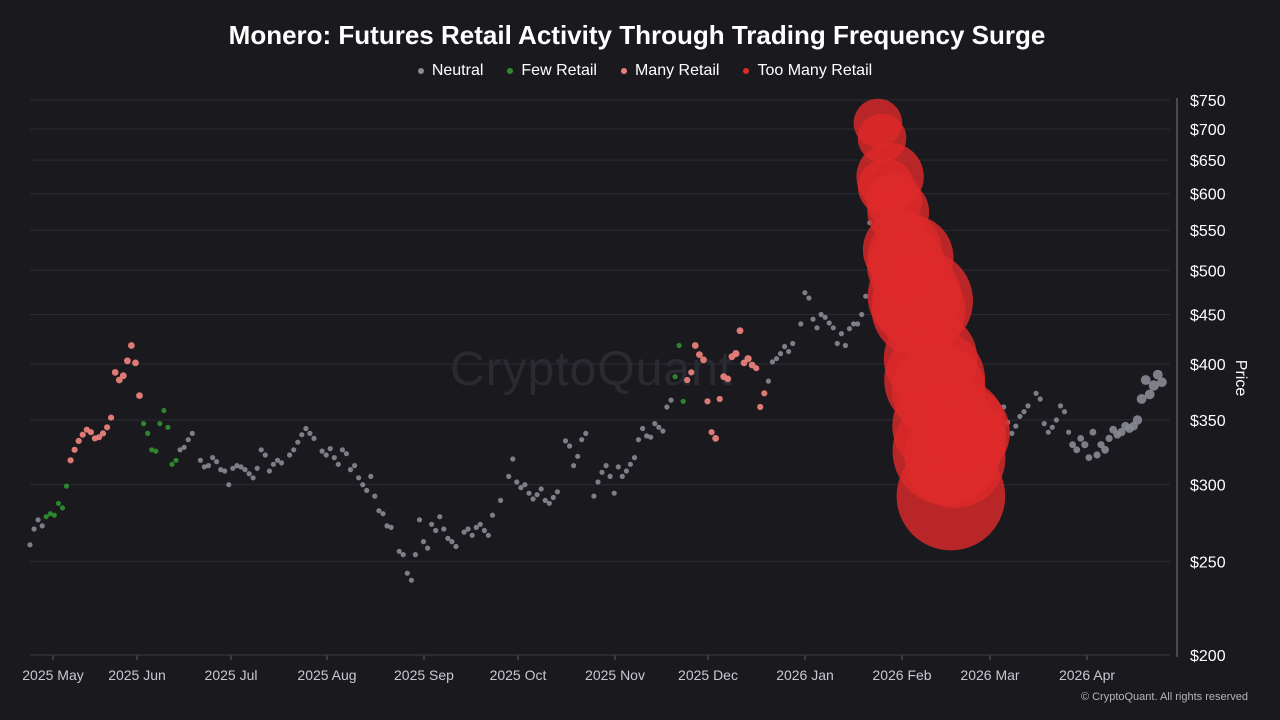  Describe the element at coordinates (989, 675) in the screenshot. I see `x-tick-label: 2026 Mar` at that location.